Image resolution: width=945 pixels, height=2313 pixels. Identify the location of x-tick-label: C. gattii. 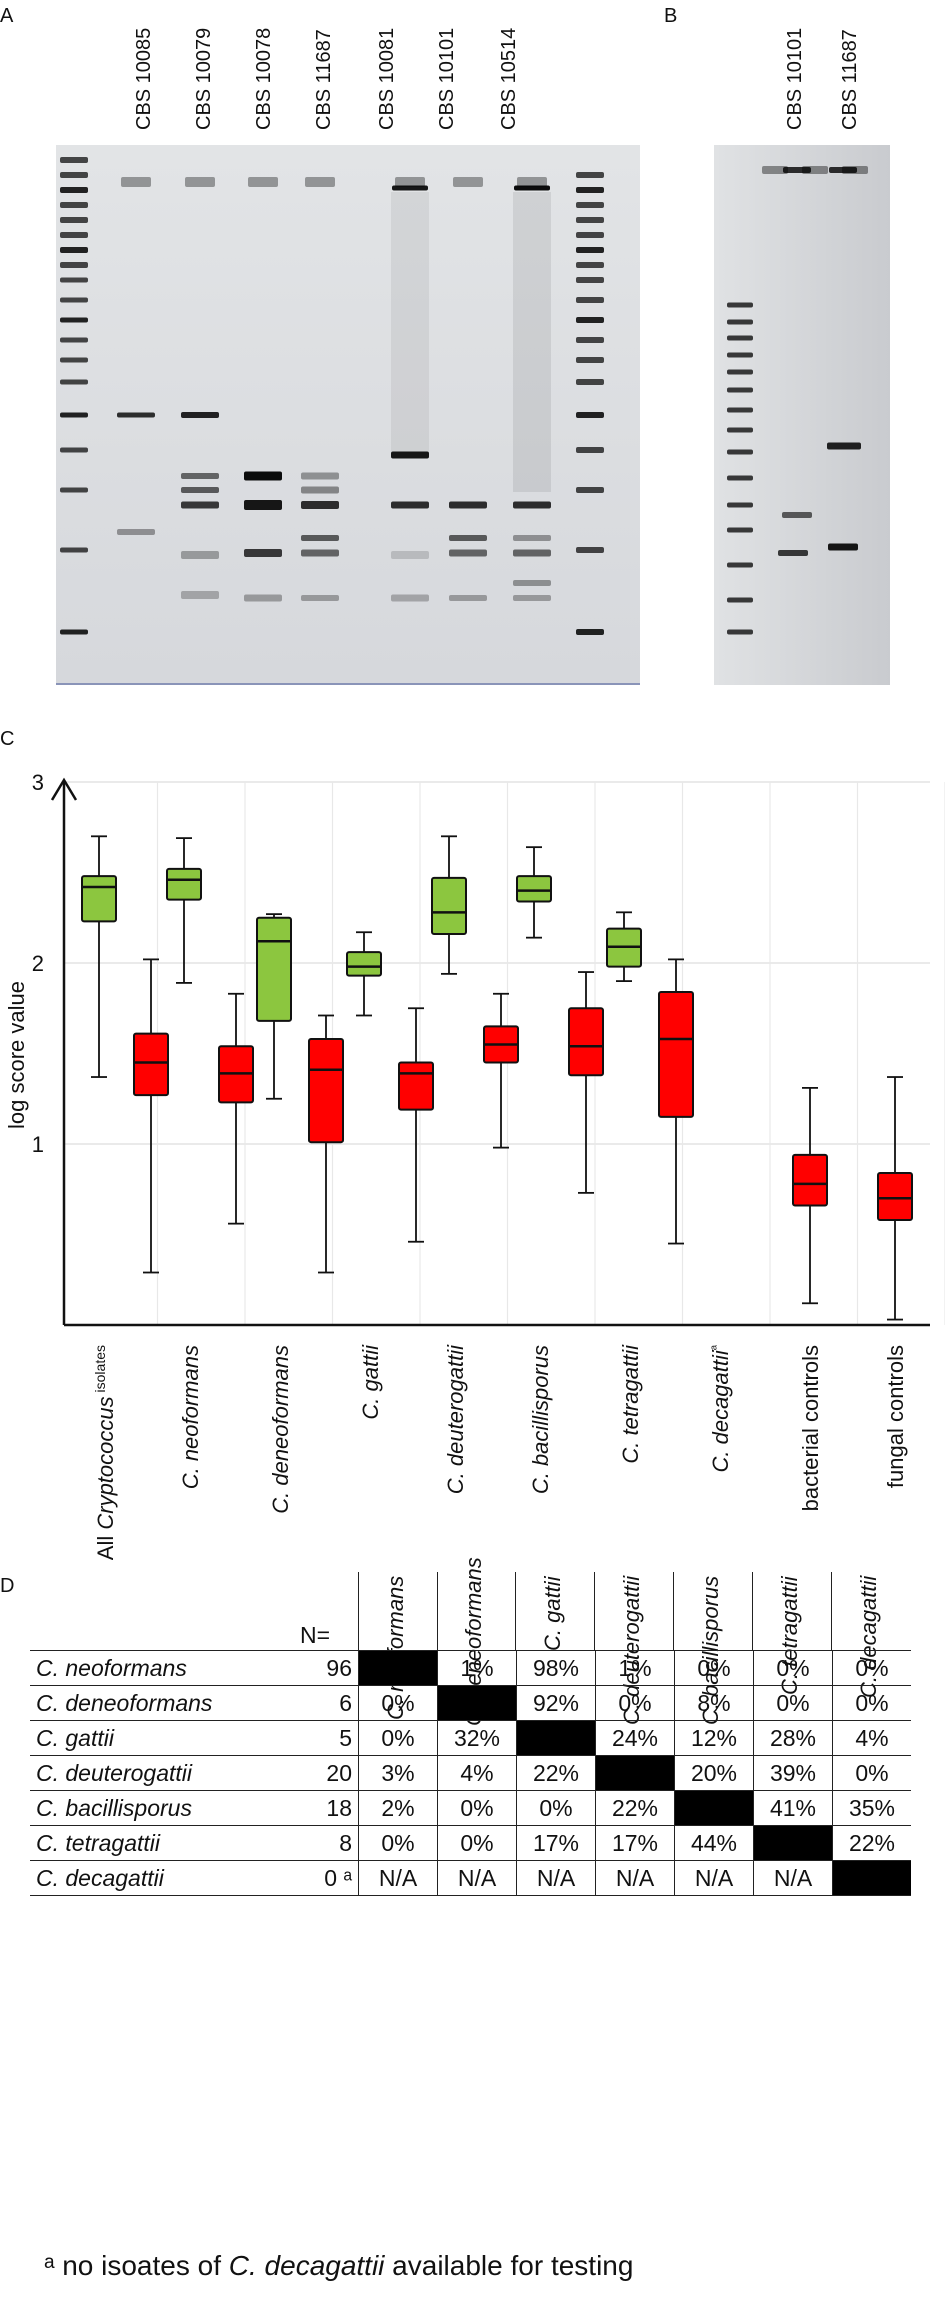
(370, 1382).